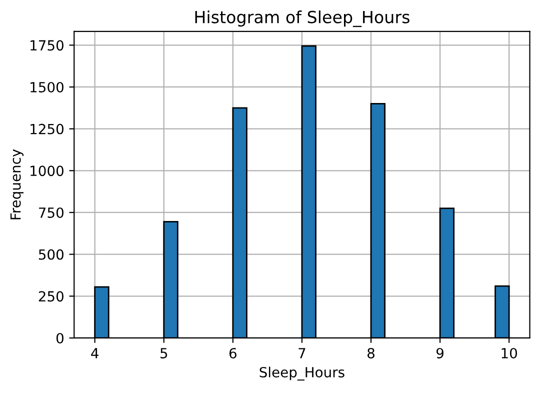 This screenshot has height=393, width=549. I want to click on x-tick-label: 4, so click(94, 353).